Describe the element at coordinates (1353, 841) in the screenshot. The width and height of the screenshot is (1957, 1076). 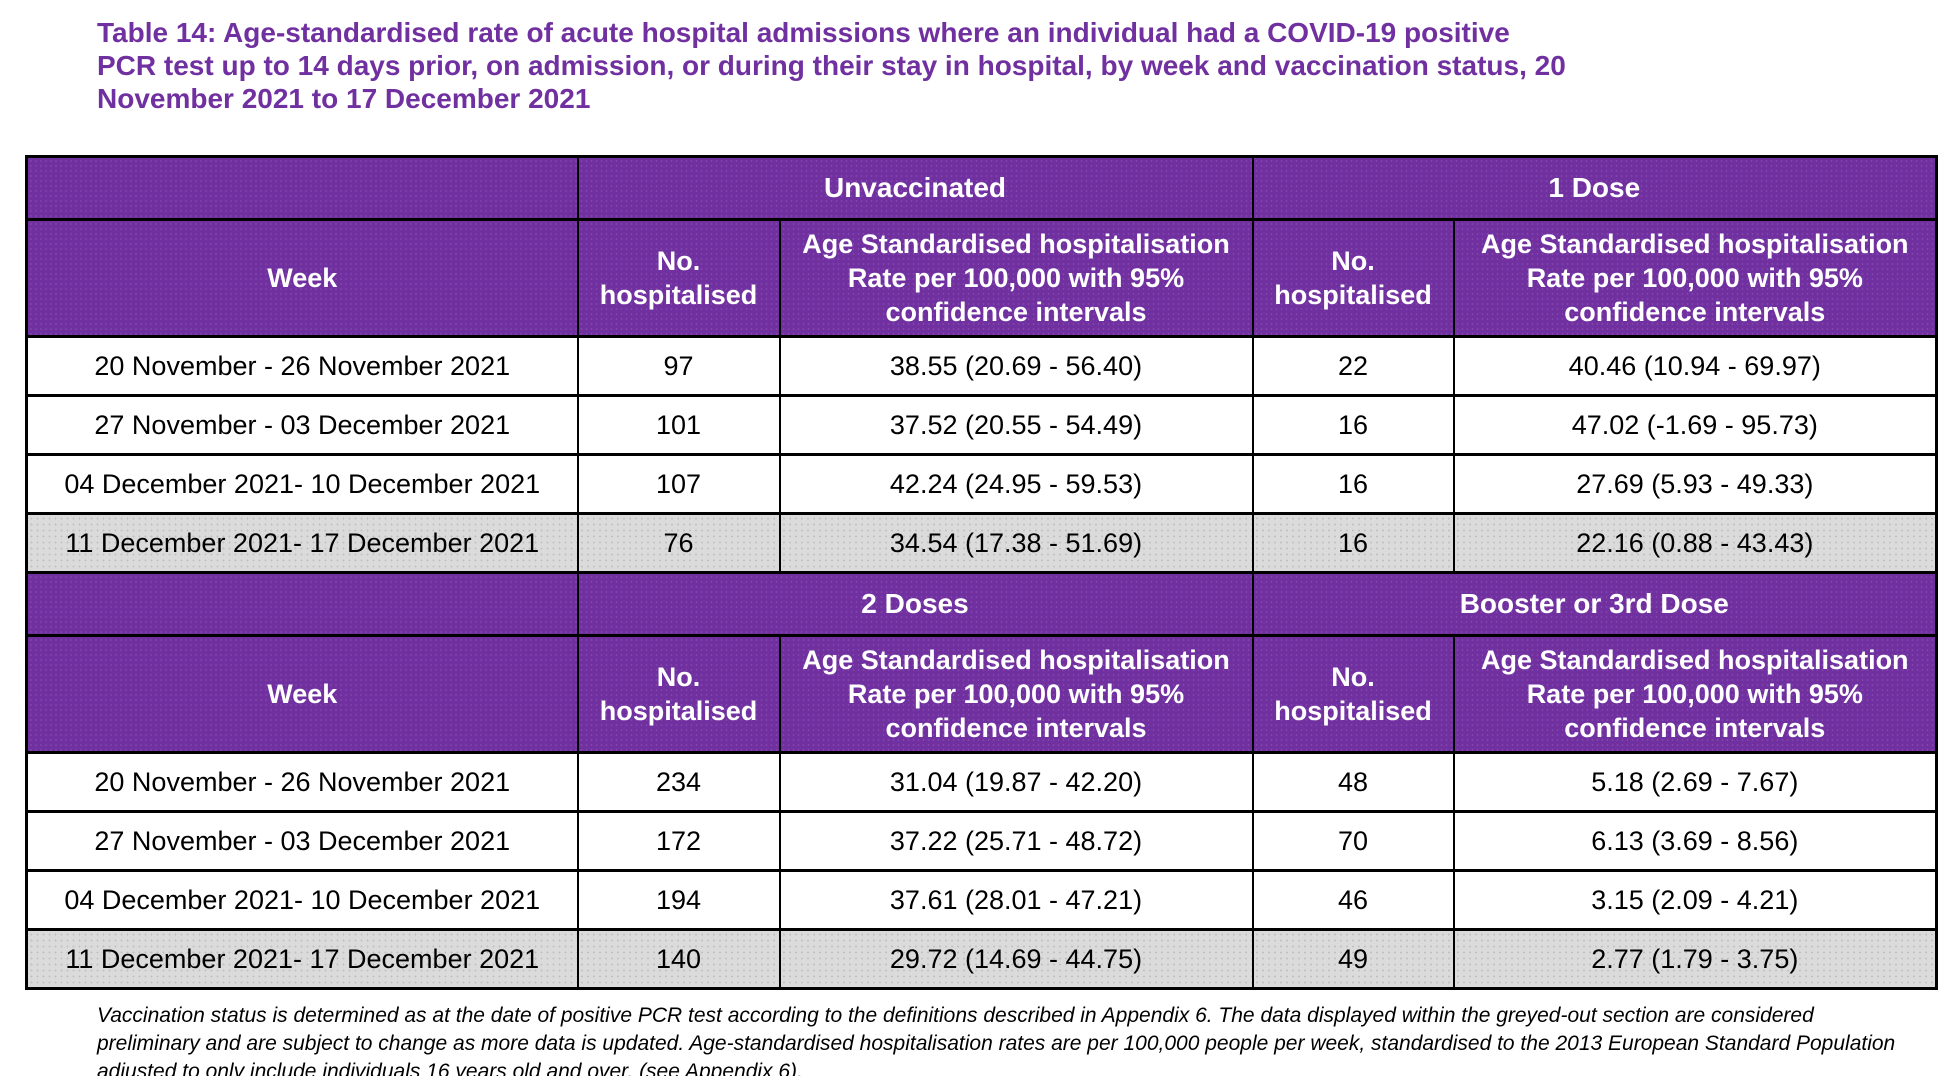
I see `count-cell: 70` at that location.